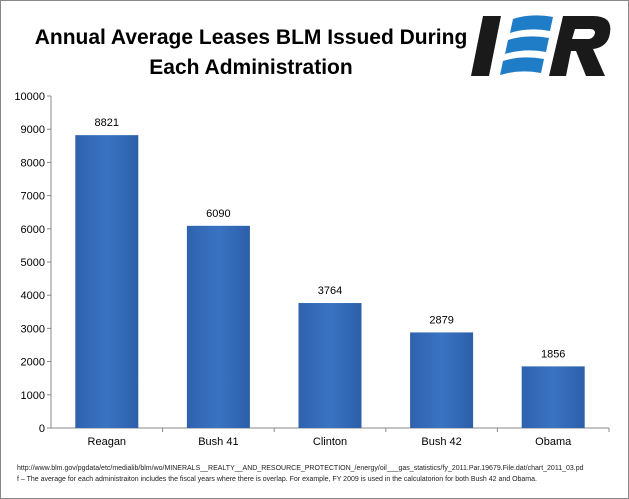  What do you see at coordinates (33, 363) in the screenshot?
I see `y-tick-label: 2000` at bounding box center [33, 363].